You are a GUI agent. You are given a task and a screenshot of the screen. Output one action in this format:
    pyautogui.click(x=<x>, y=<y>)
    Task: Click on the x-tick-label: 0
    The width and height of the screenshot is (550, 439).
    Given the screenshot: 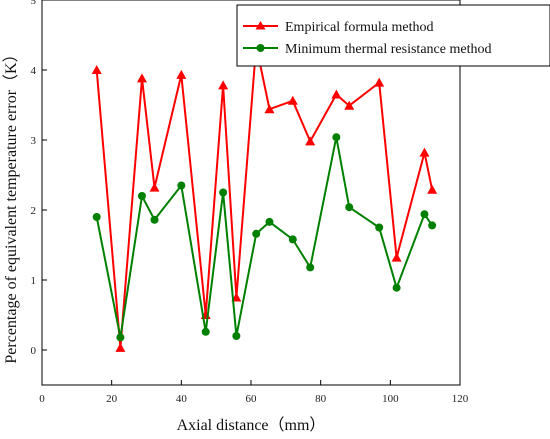 What is the action you would take?
    pyautogui.click(x=42, y=399)
    